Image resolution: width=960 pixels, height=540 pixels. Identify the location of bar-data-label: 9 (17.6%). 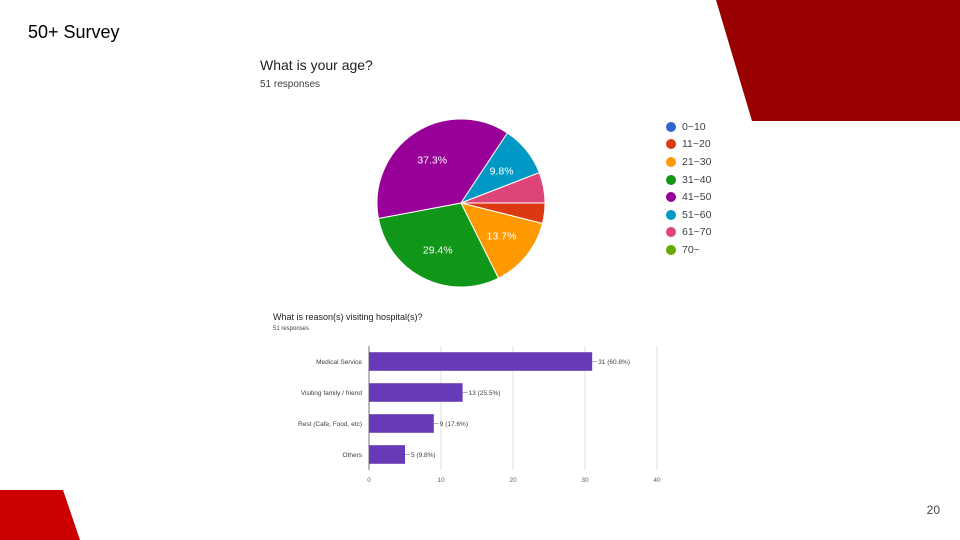
(454, 424).